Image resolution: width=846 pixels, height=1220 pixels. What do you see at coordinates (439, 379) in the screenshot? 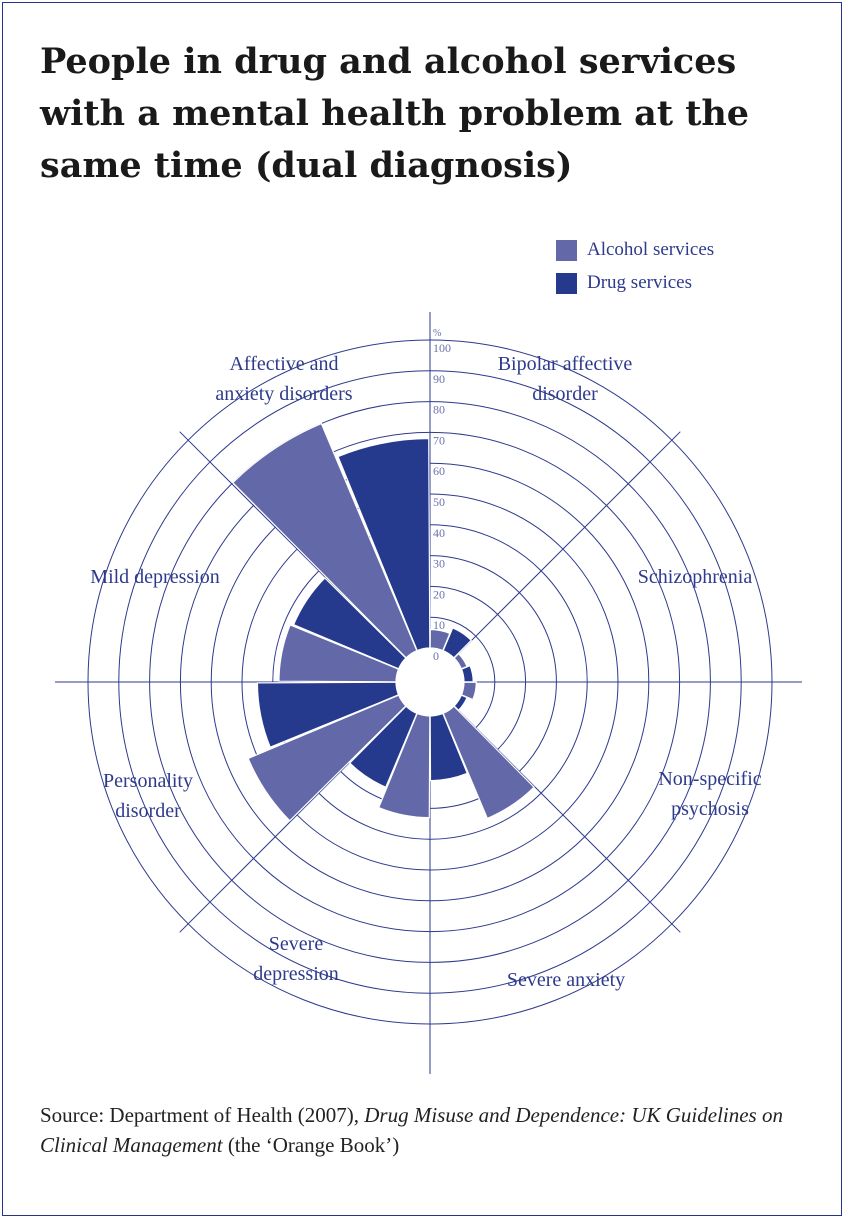
I see `tick-label: 90` at bounding box center [439, 379].